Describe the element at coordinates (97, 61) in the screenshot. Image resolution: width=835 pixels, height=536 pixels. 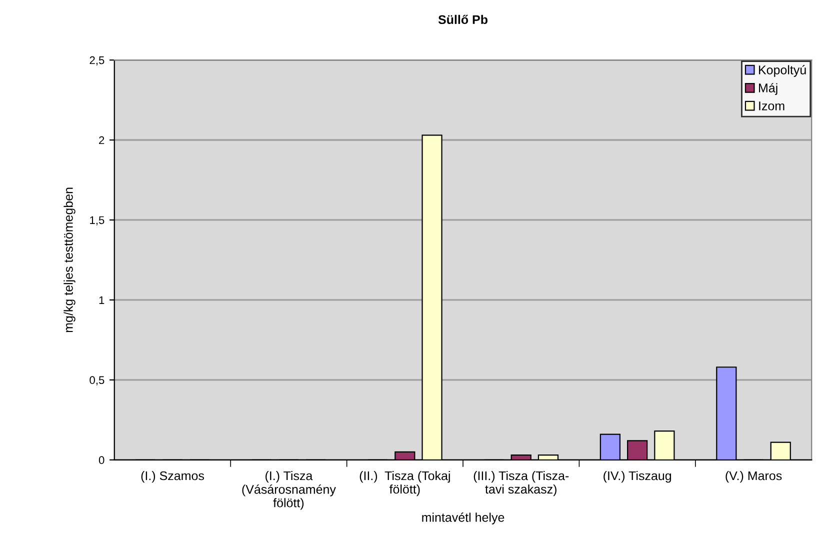
I see `y-tick-label: 2,5` at that location.